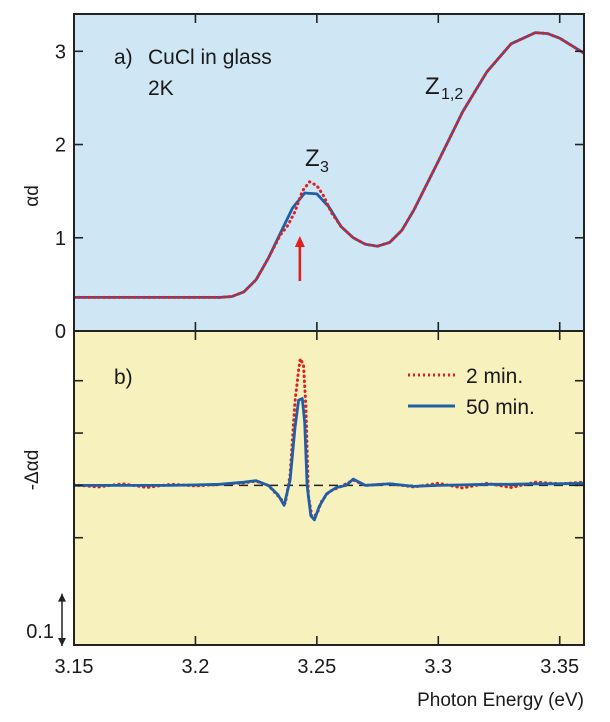  Describe the element at coordinates (60, 332) in the screenshot. I see `panel-a-ytick-label-0: 0` at that location.